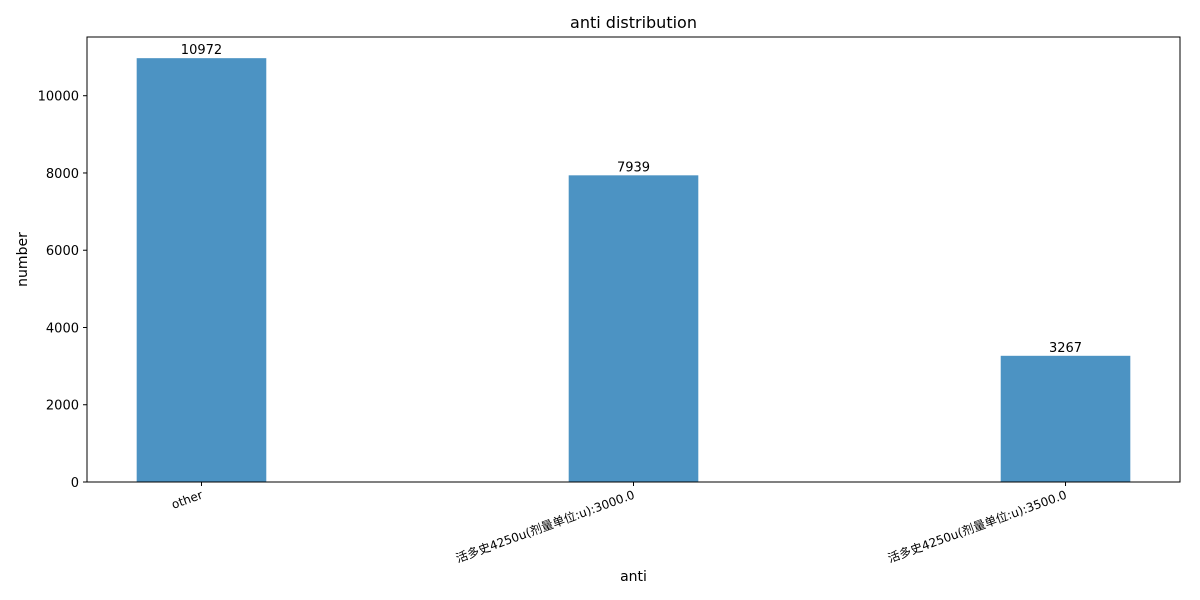  I want to click on y-ticks-layer: 0 2000 4000 6000 8000 10000, so click(62, 290).